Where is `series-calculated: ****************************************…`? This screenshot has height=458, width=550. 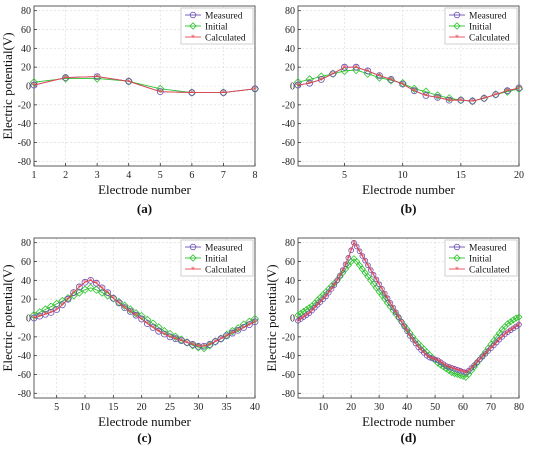
series-calculated: ****************************************… is located at coordinates (408, 308).